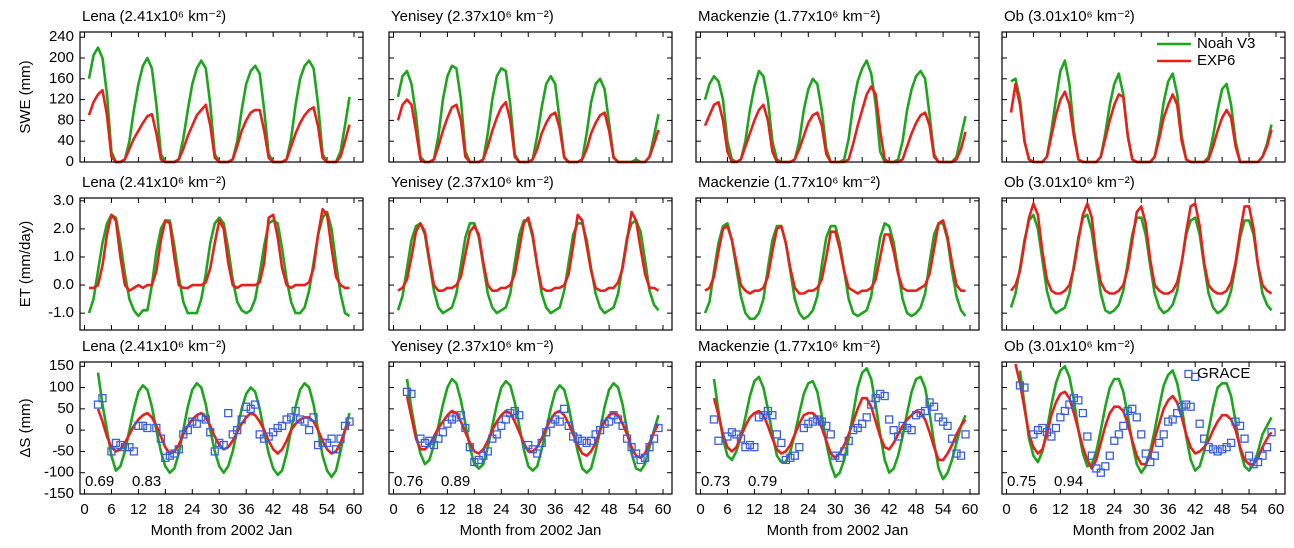  What do you see at coordinates (327, 509) in the screenshot?
I see `x-tick-label: 54` at bounding box center [327, 509].